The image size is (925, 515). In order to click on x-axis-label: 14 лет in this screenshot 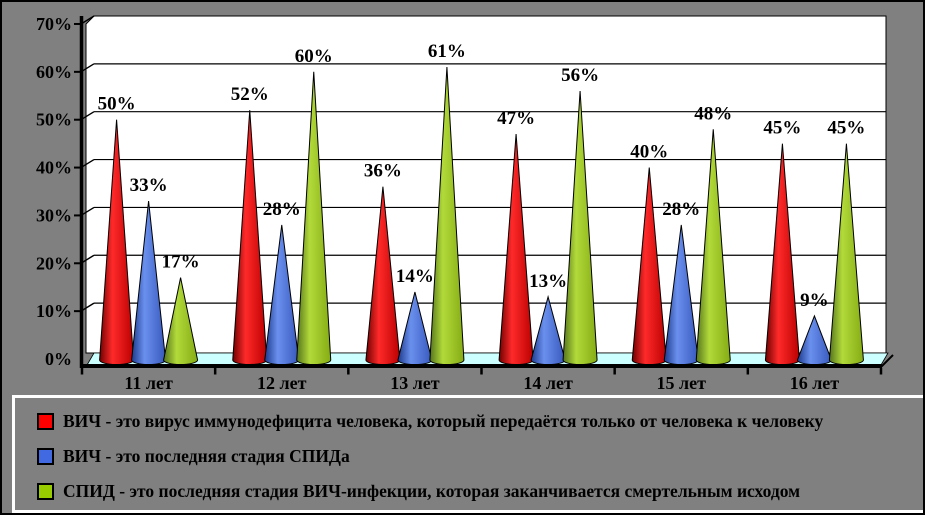, I will do `click(548, 383)`.